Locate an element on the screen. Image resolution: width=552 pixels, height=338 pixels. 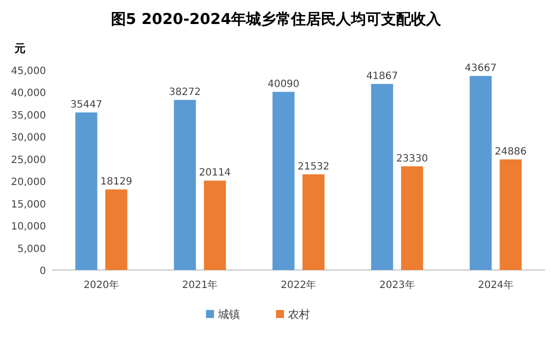
y-tick-label: 0 is located at coordinates (43, 271).